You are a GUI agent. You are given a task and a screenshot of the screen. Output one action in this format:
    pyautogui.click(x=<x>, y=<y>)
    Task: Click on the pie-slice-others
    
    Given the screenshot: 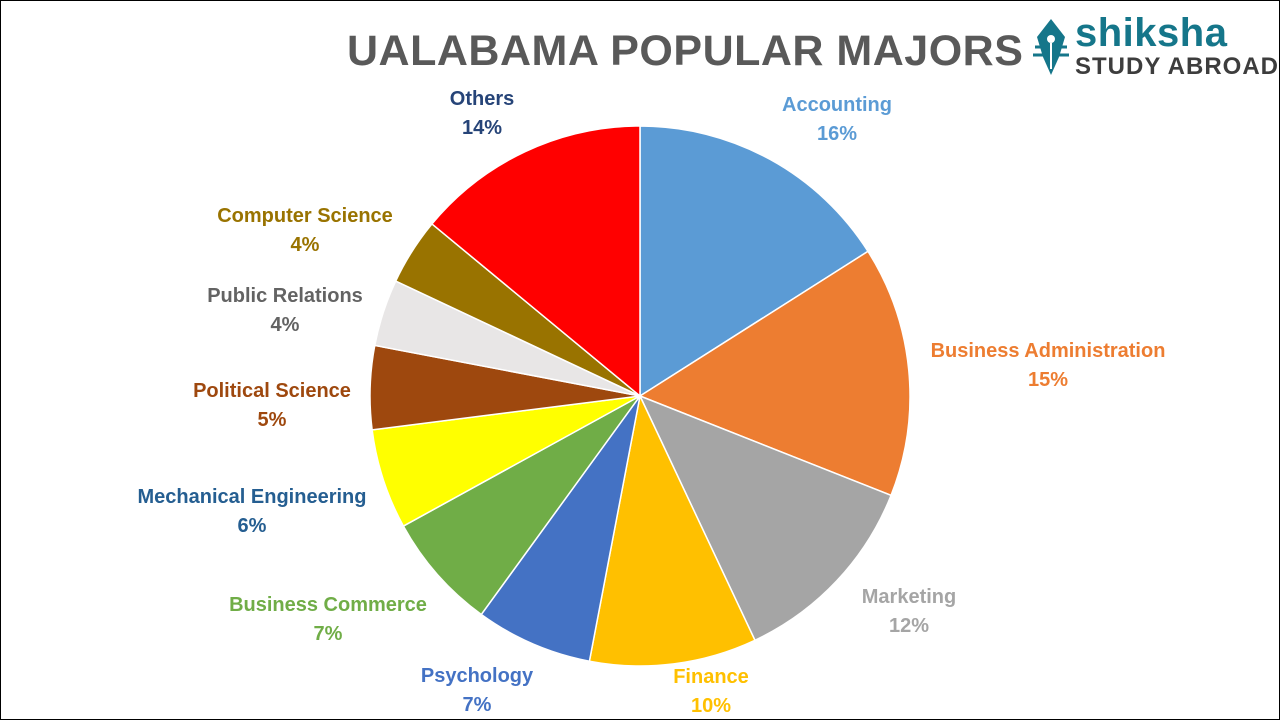 What is the action you would take?
    pyautogui.click(x=535, y=261)
    